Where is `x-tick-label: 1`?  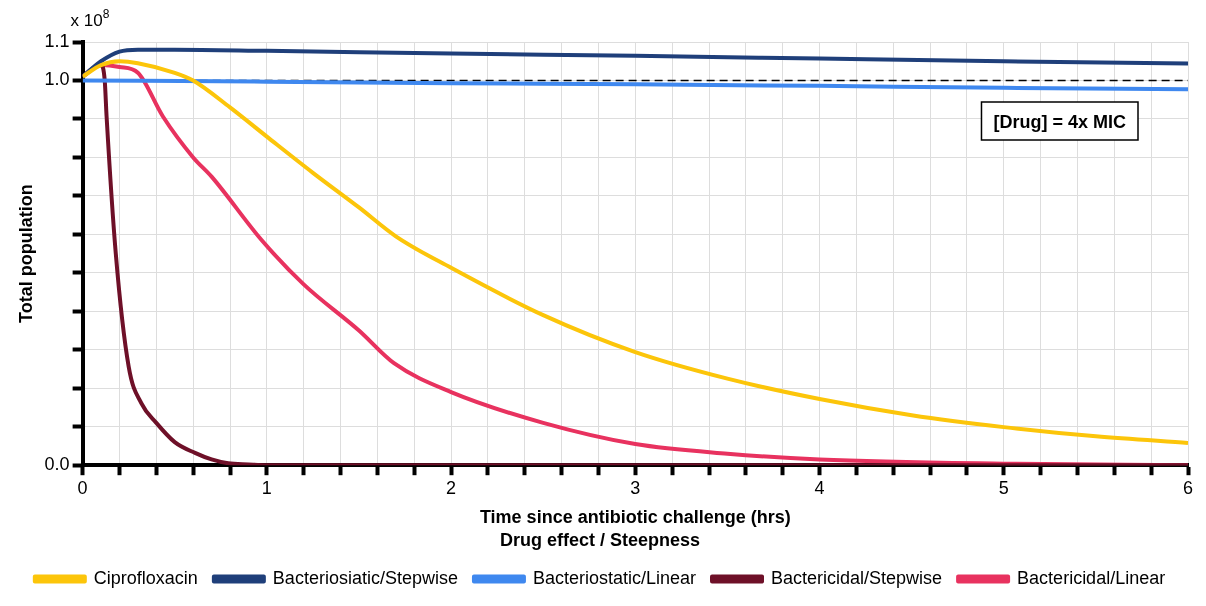 x-tick-label: 1 is located at coordinates (266, 487).